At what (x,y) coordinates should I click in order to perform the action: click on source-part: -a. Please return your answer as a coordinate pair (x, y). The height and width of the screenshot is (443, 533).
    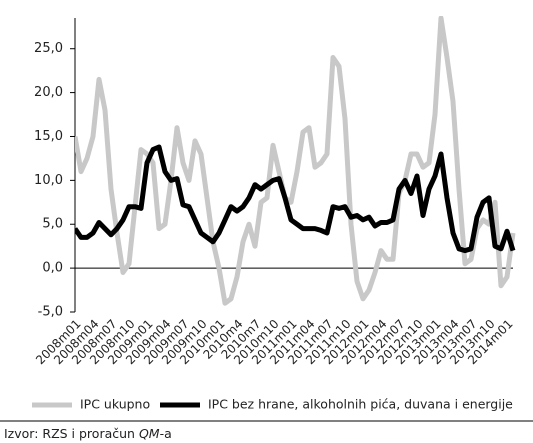
    Looking at the image, I should click on (166, 433).